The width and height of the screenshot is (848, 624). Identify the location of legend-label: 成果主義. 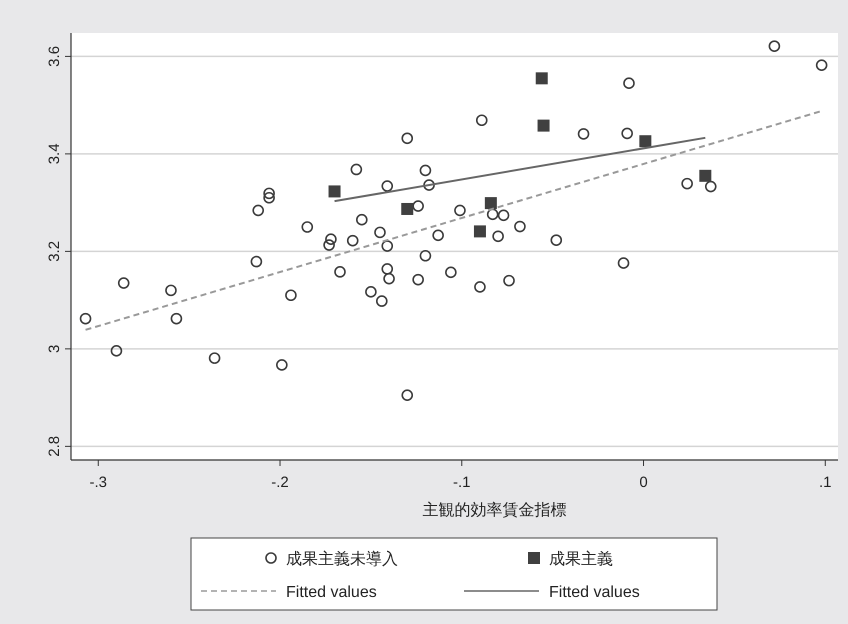
(581, 559).